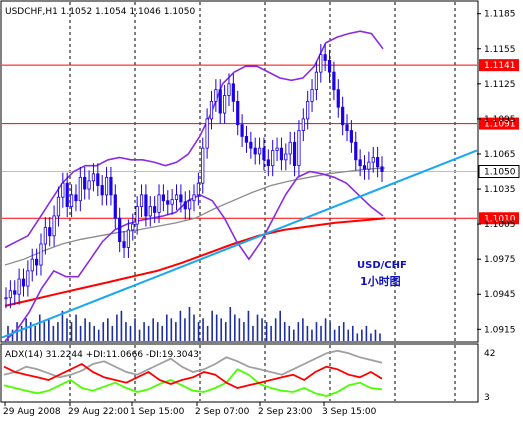  Describe the element at coordinates (382, 265) in the screenshot. I see `annotation-pair: USD/CHF` at that location.